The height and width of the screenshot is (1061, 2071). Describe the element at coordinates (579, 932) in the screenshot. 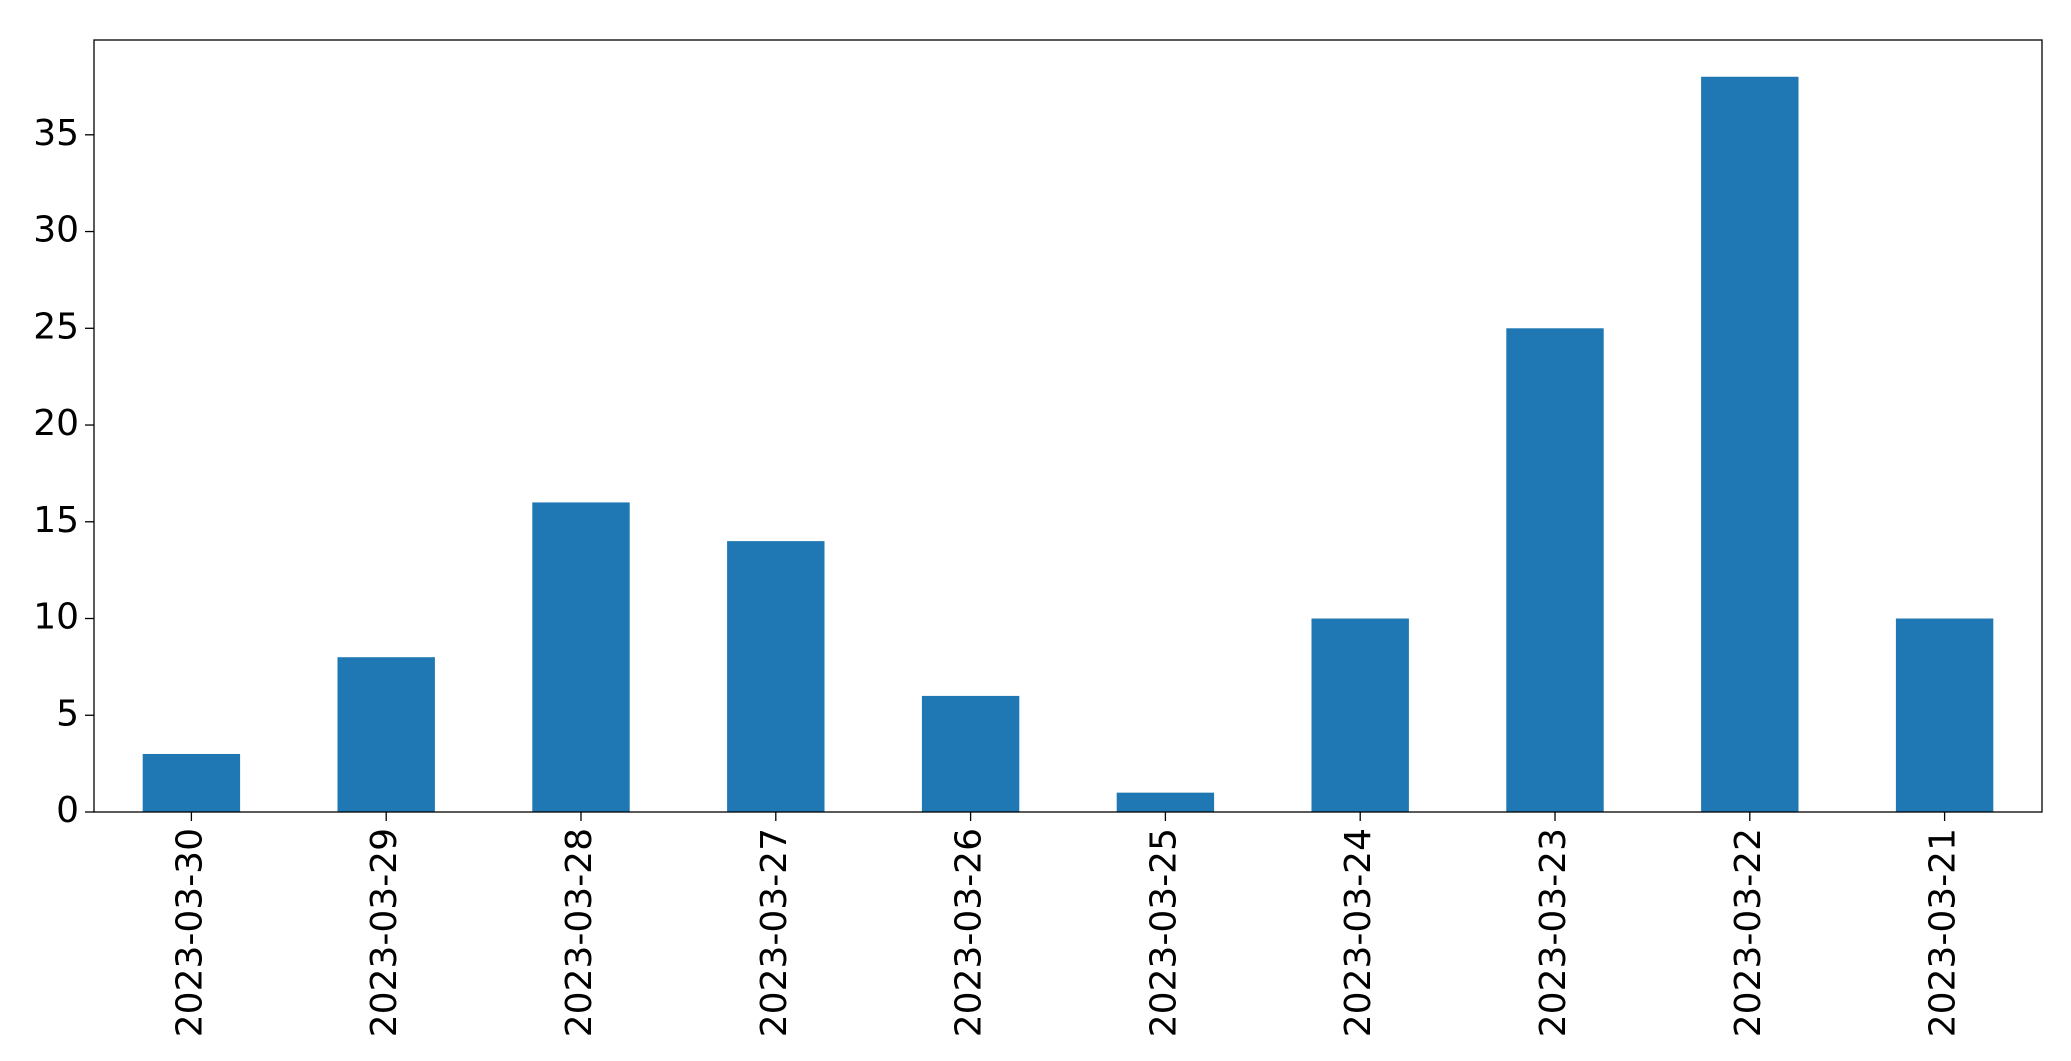

I see `x-tick-label: 2023-03-28` at that location.